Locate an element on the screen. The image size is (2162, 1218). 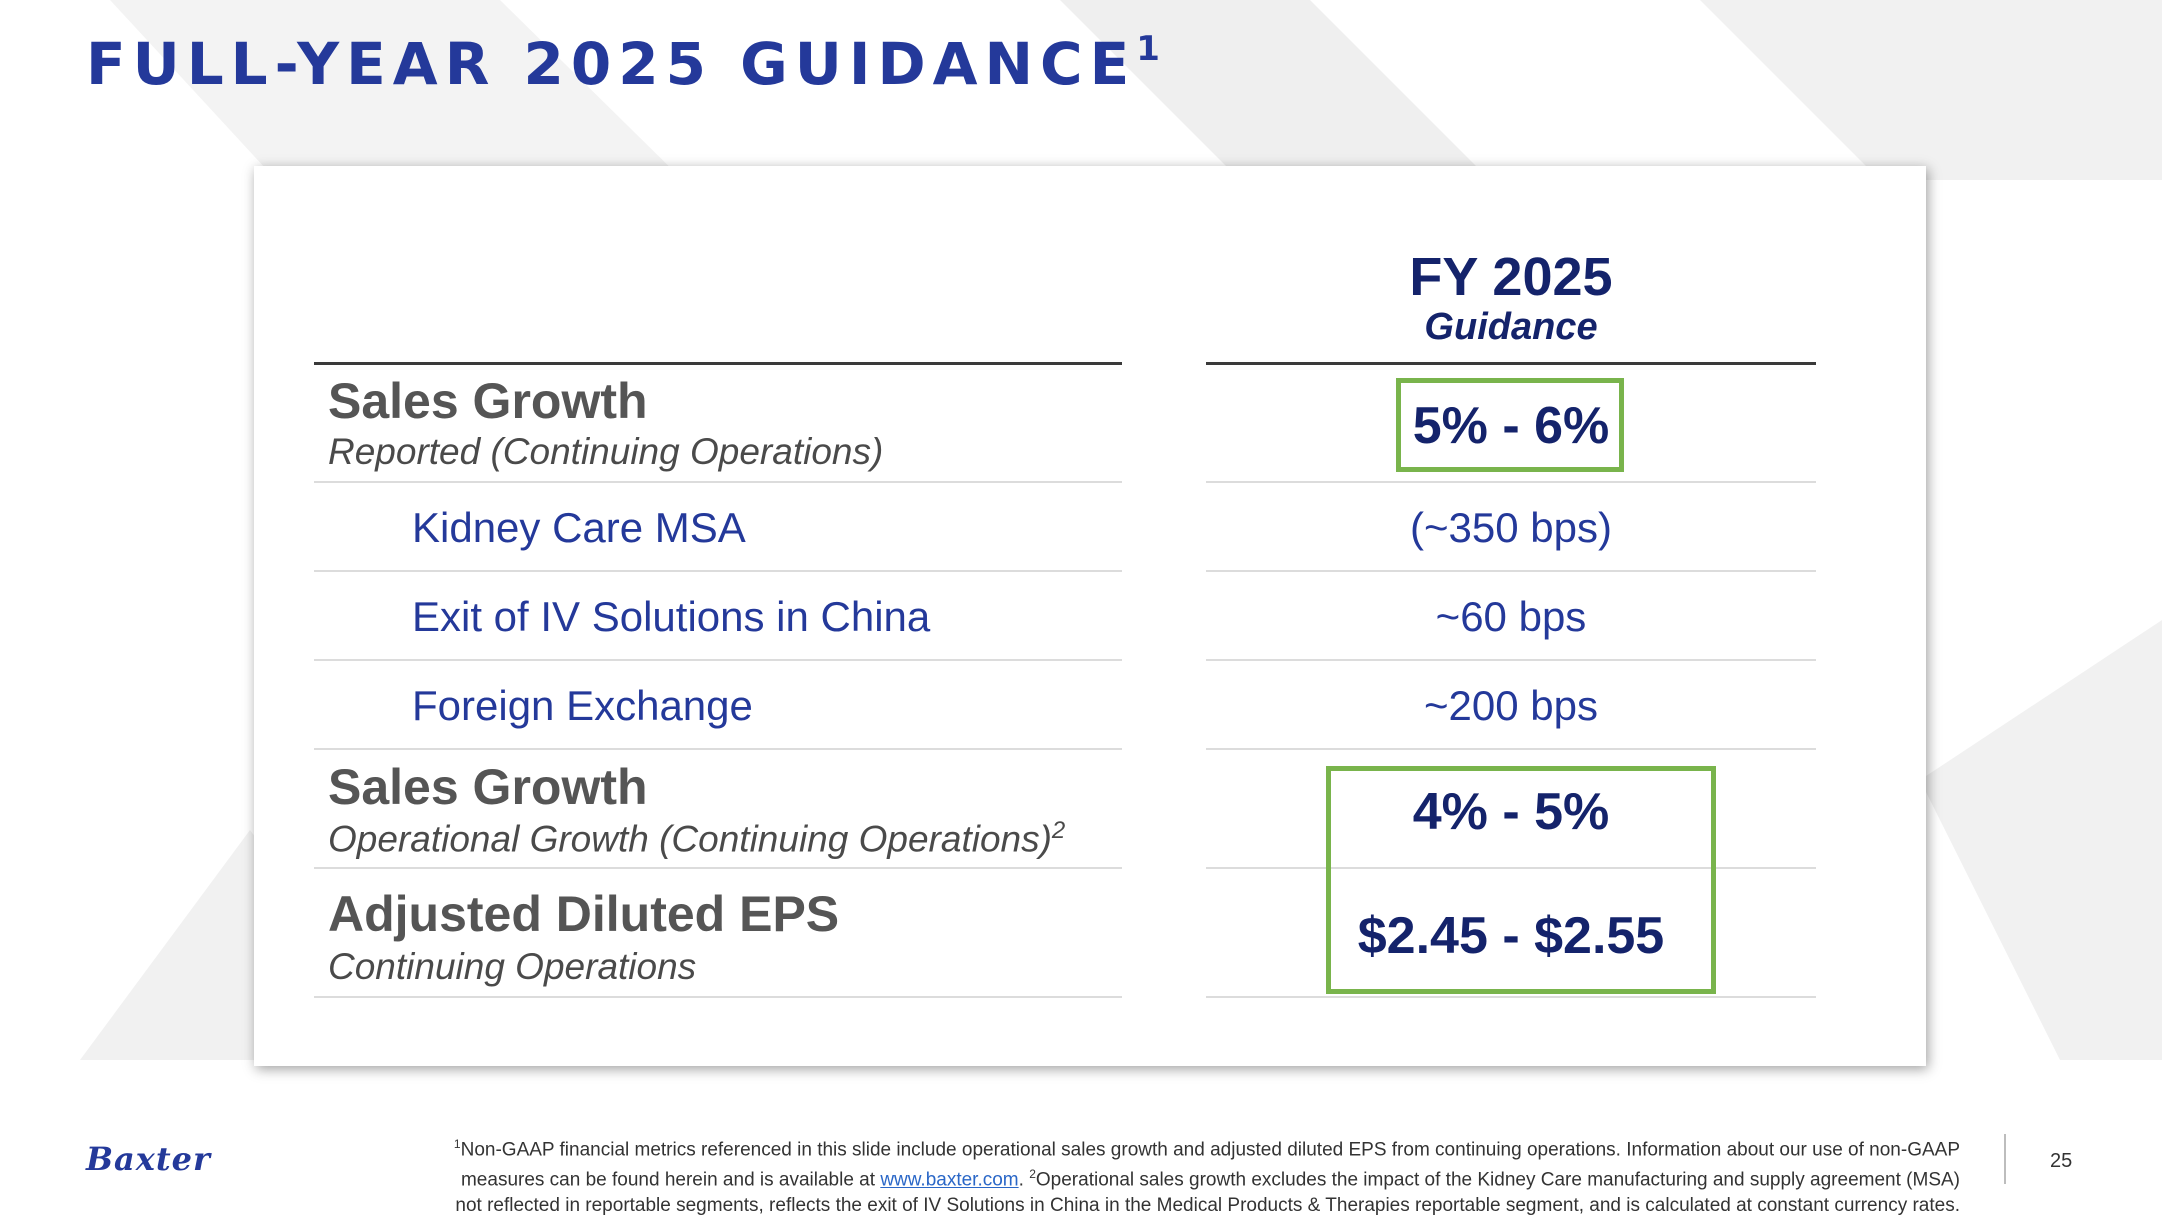
header-divider-left is located at coordinates (718, 363).